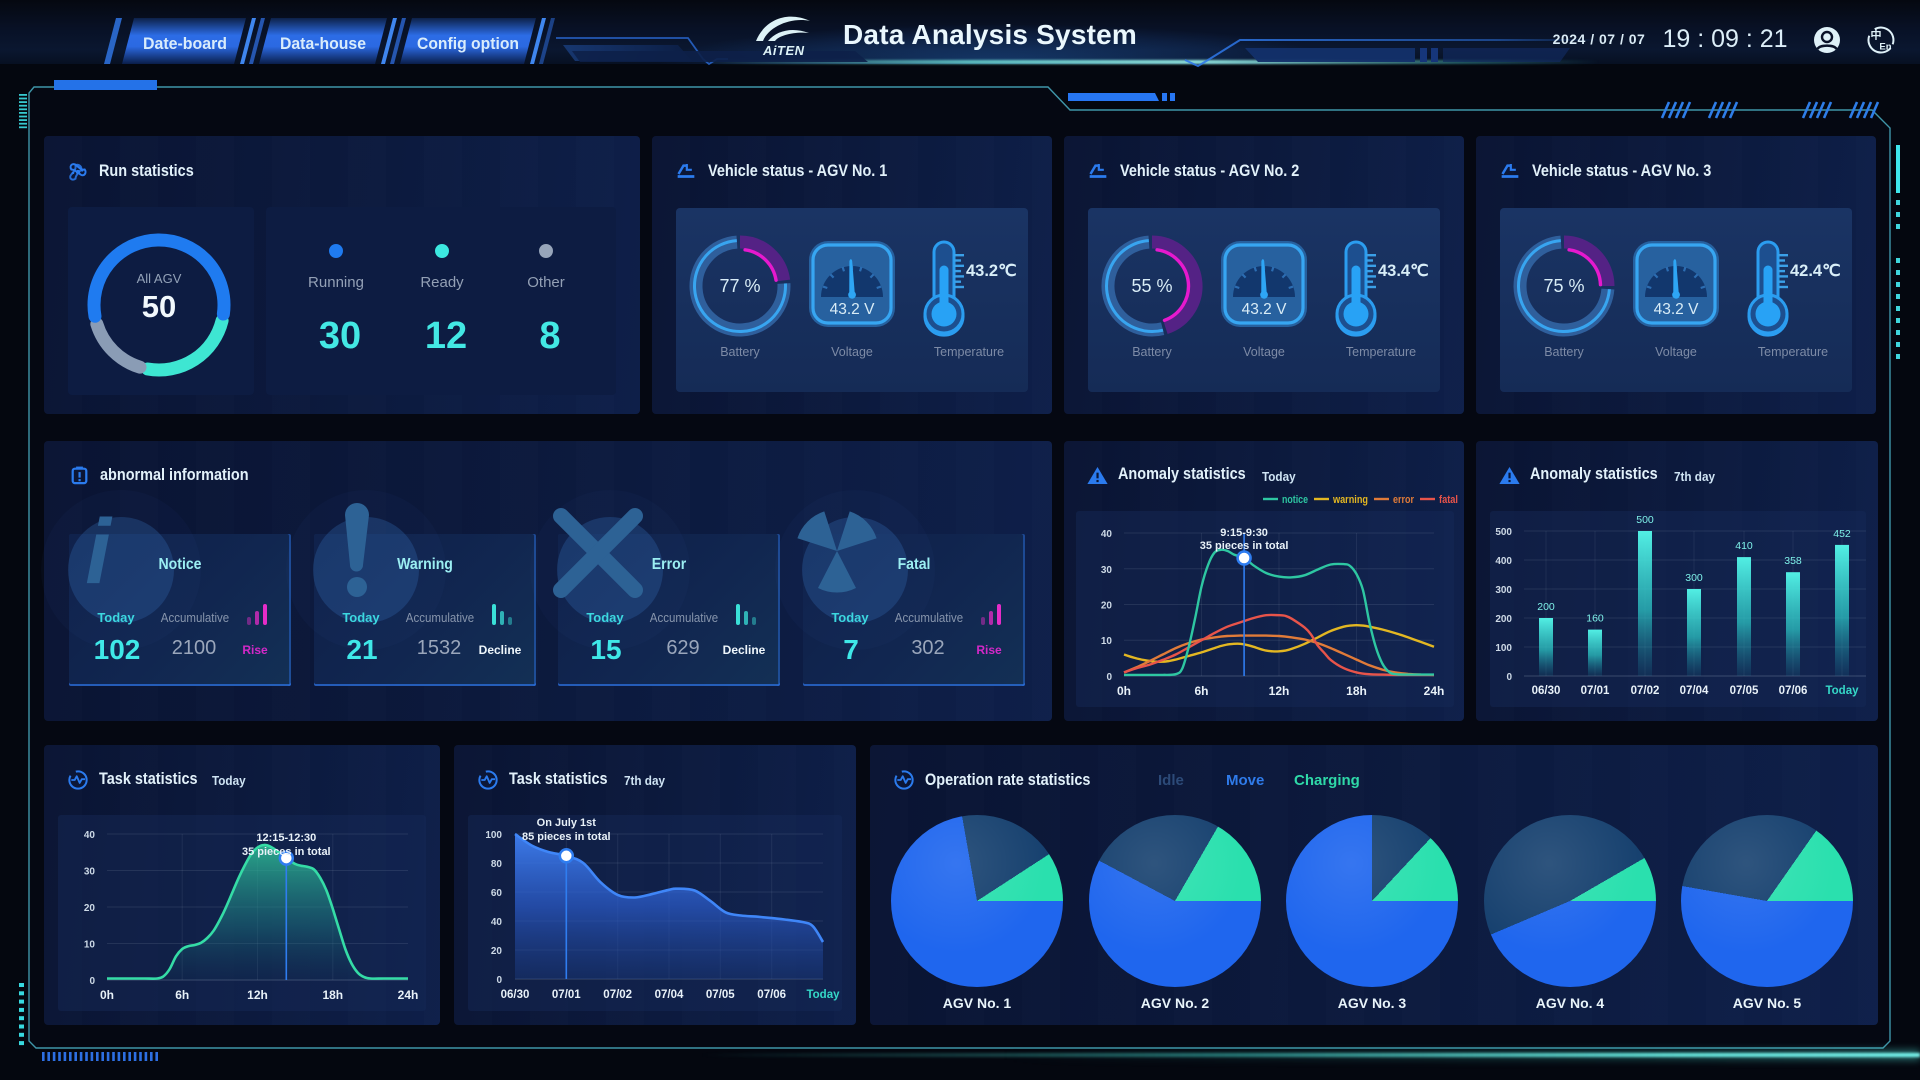  Describe the element at coordinates (1503, 561) in the screenshot. I see `svg-text: 400` at that location.